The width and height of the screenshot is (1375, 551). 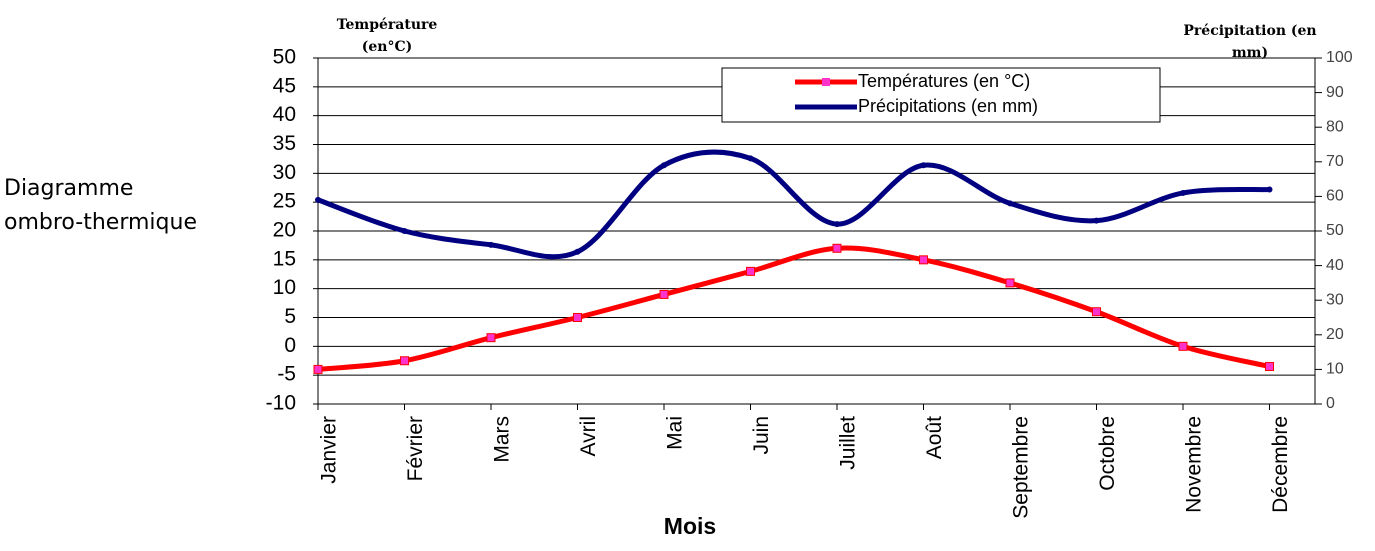 What do you see at coordinates (284, 114) in the screenshot?
I see `y-tick-label: 40` at bounding box center [284, 114].